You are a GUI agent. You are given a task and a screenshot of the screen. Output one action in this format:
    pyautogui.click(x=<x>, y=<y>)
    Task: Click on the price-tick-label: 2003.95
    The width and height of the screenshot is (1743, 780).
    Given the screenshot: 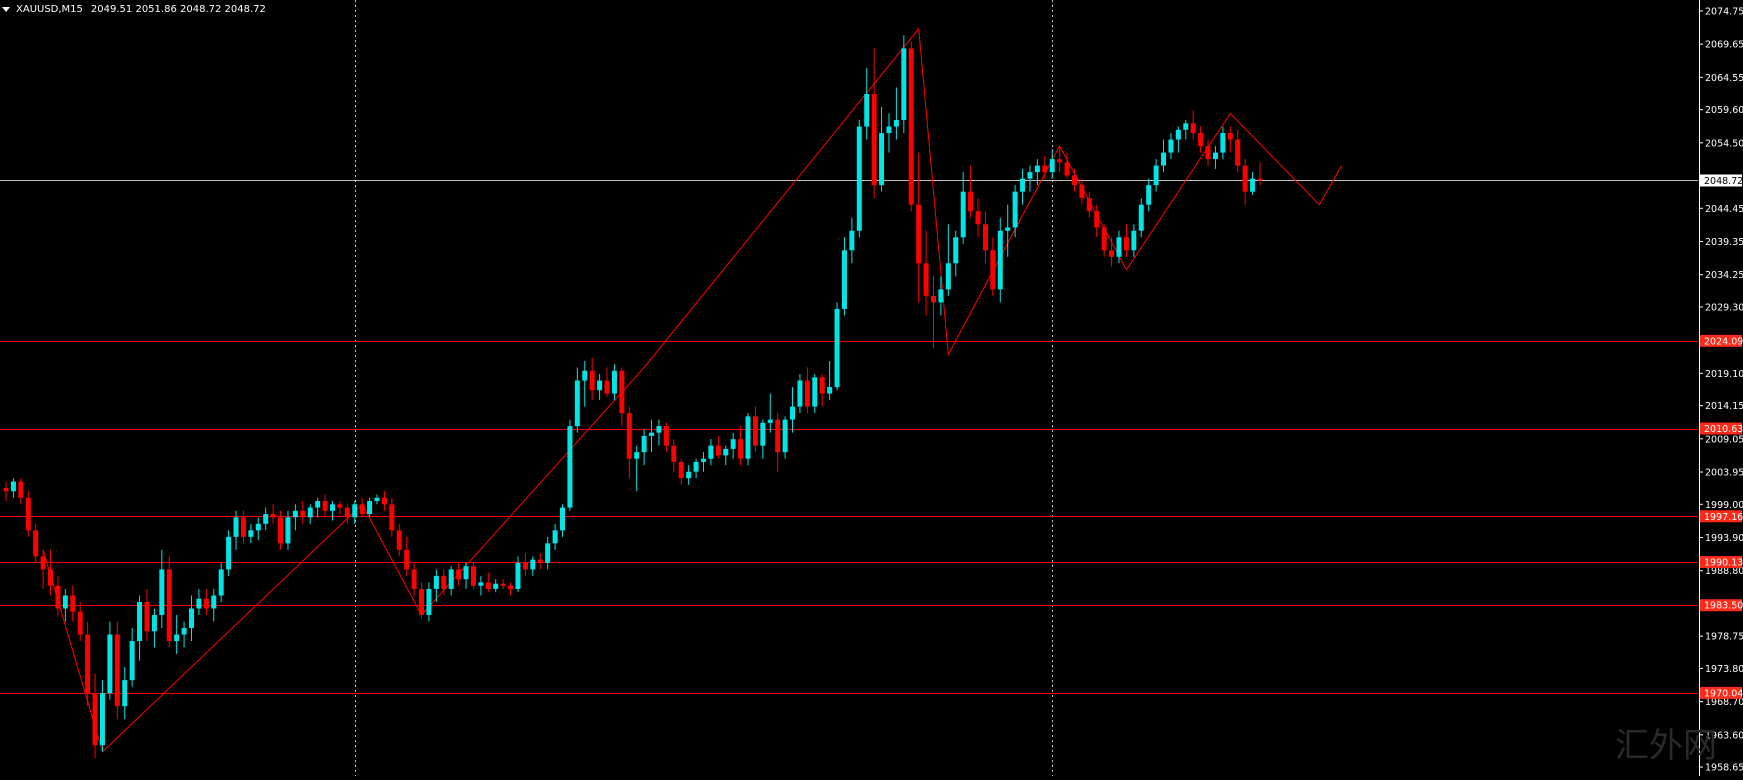 What is the action you would take?
    pyautogui.click(x=1724, y=473)
    